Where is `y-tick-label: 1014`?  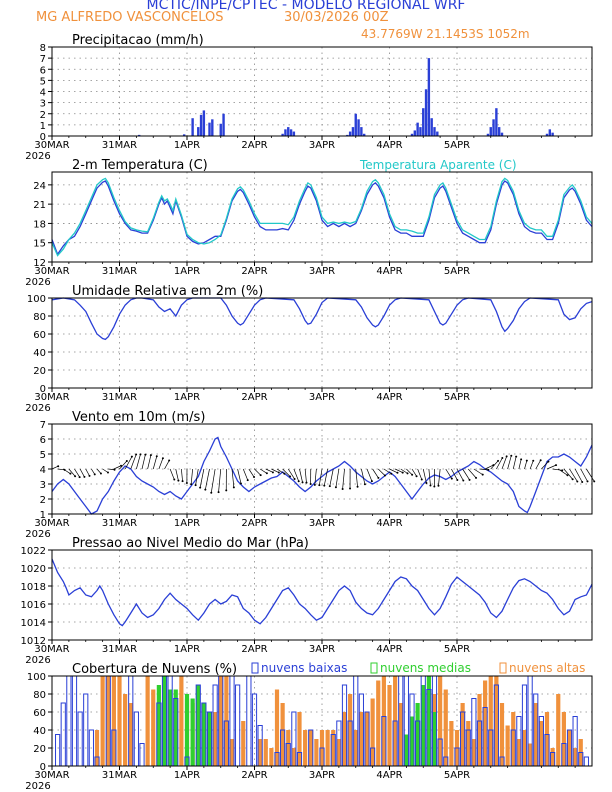 y-tick-label: 1014 is located at coordinates (33, 623).